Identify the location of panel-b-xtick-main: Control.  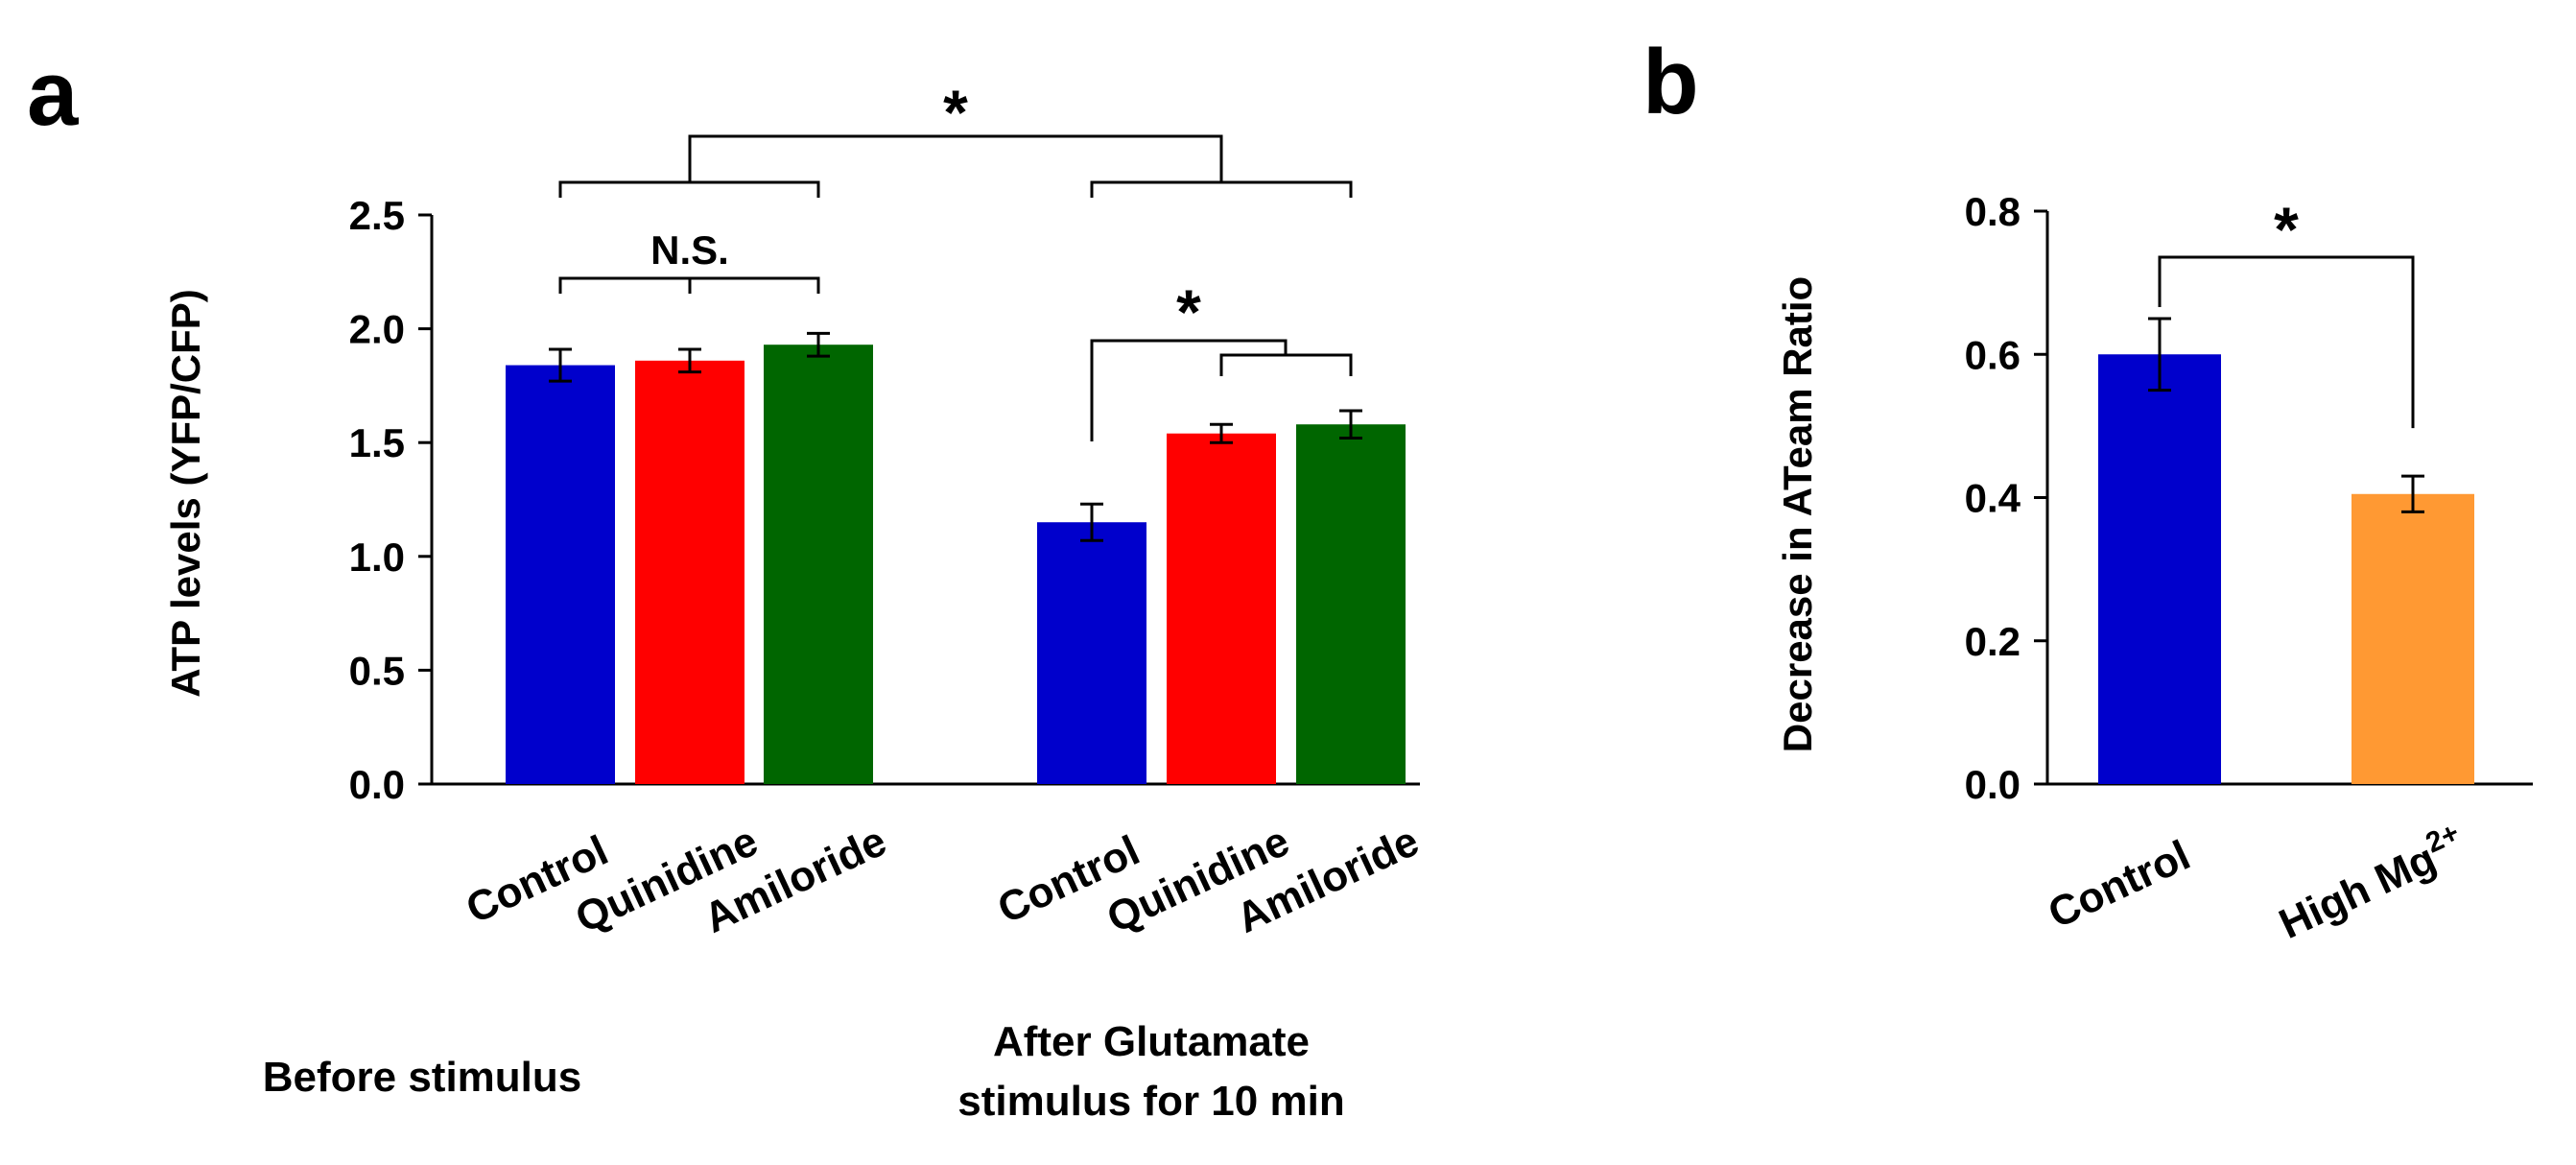
(2120, 885).